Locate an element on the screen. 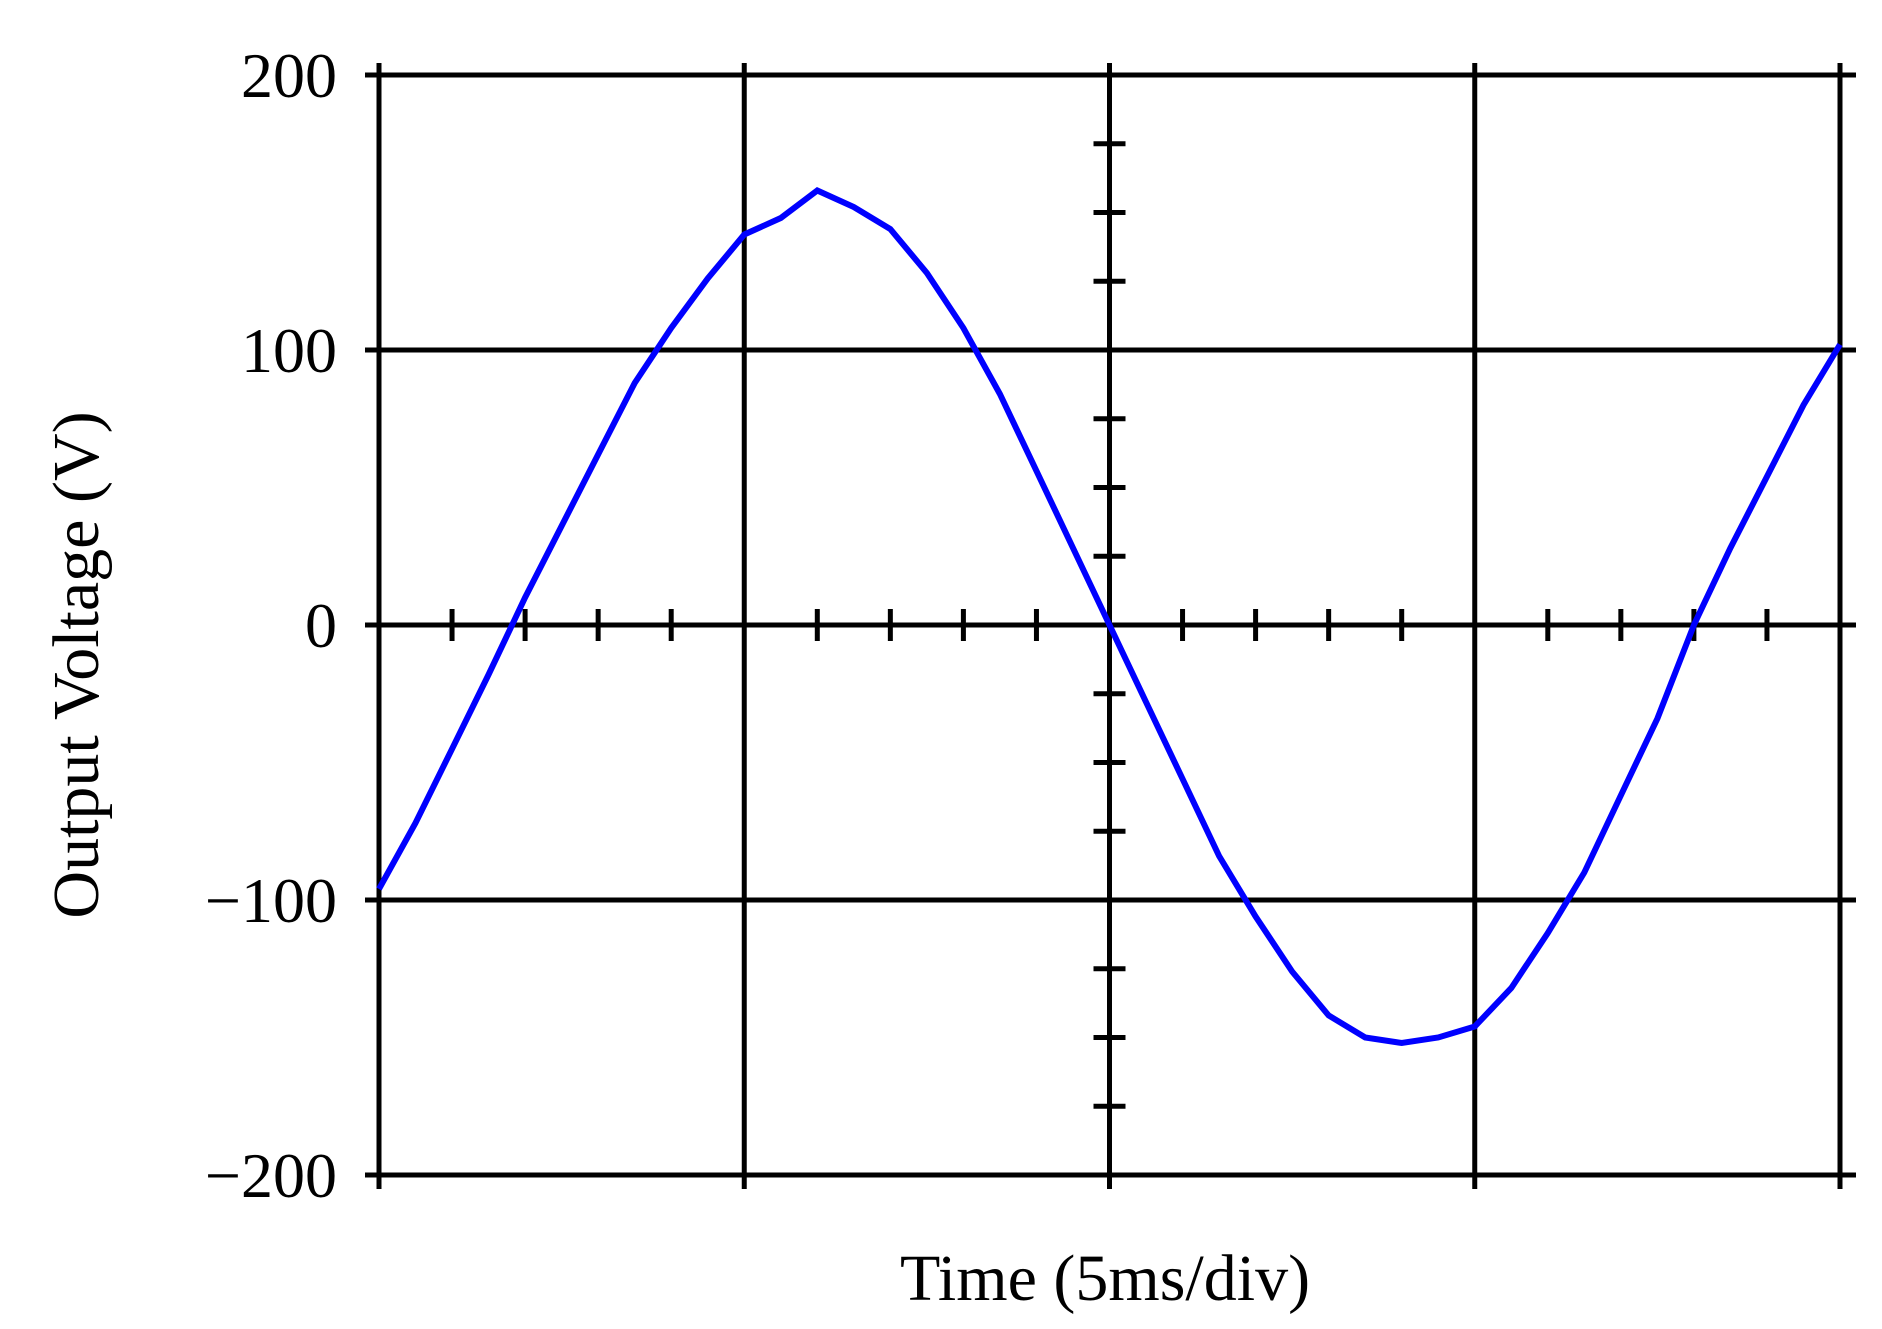 The height and width of the screenshot is (1329, 1882). x-axis-title: Time (5ms/div) is located at coordinates (1105, 1278).